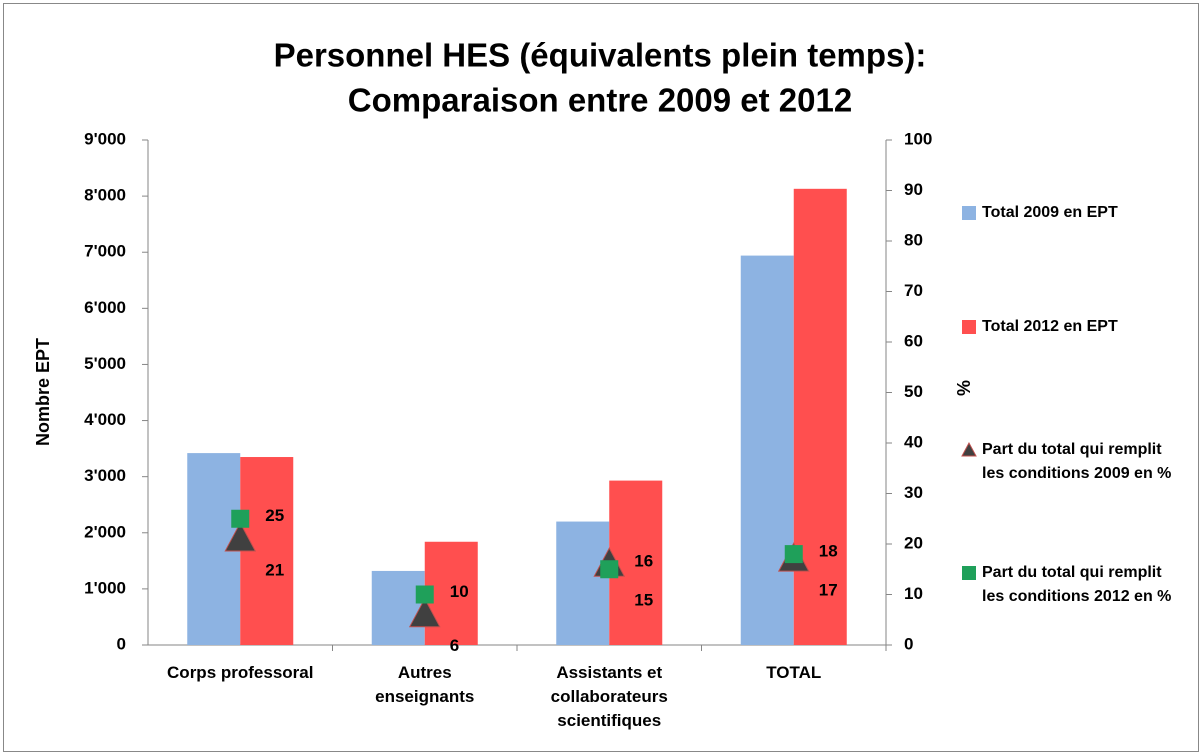 The image size is (1202, 755). Describe the element at coordinates (121, 643) in the screenshot. I see `y-tick-label: 0` at that location.